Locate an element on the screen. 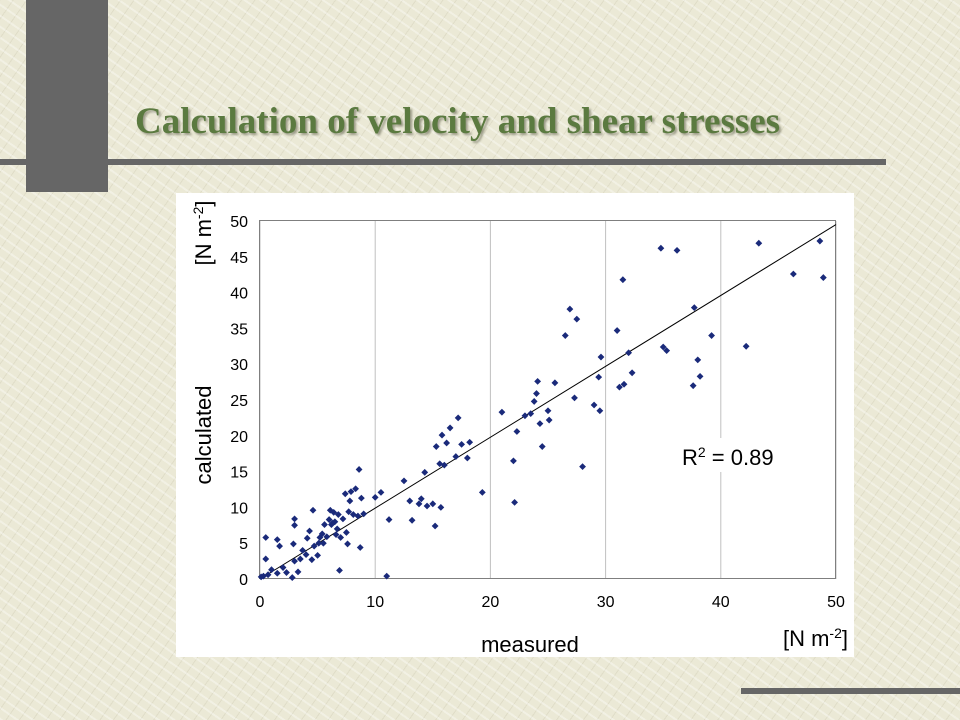 Image resolution: width=960 pixels, height=720 pixels. y-tick-label: 20 is located at coordinates (239, 437).